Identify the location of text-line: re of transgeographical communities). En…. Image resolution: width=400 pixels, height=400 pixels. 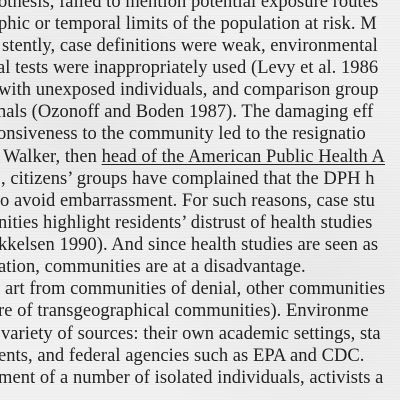
(184, 311).